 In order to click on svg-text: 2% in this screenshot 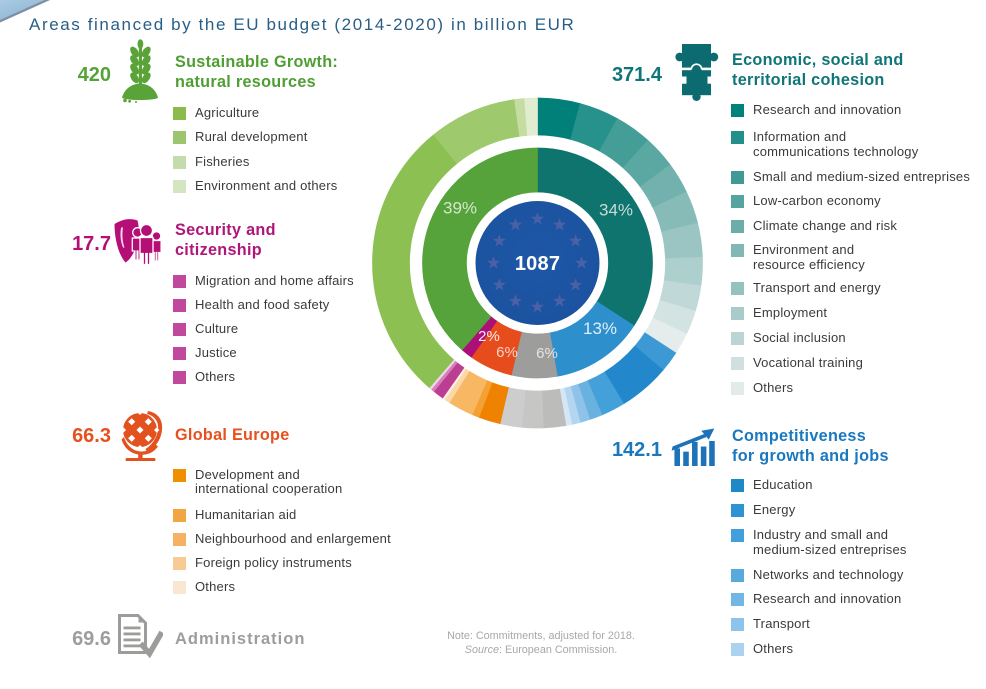, I will do `click(489, 336)`.